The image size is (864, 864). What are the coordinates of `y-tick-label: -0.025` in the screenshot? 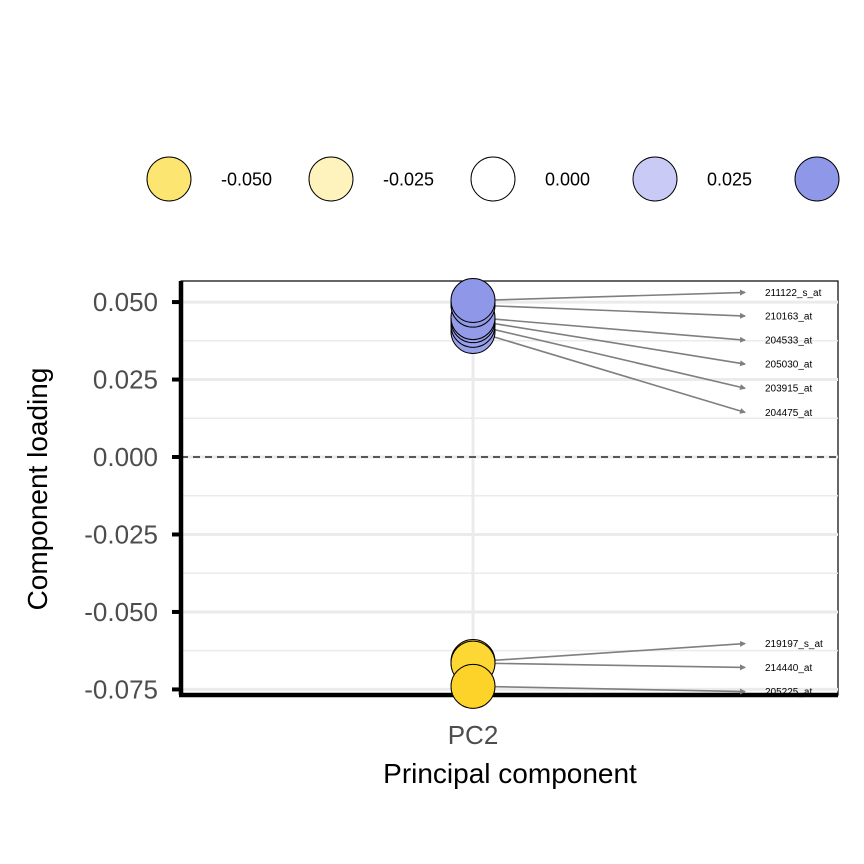 It's located at (121, 534).